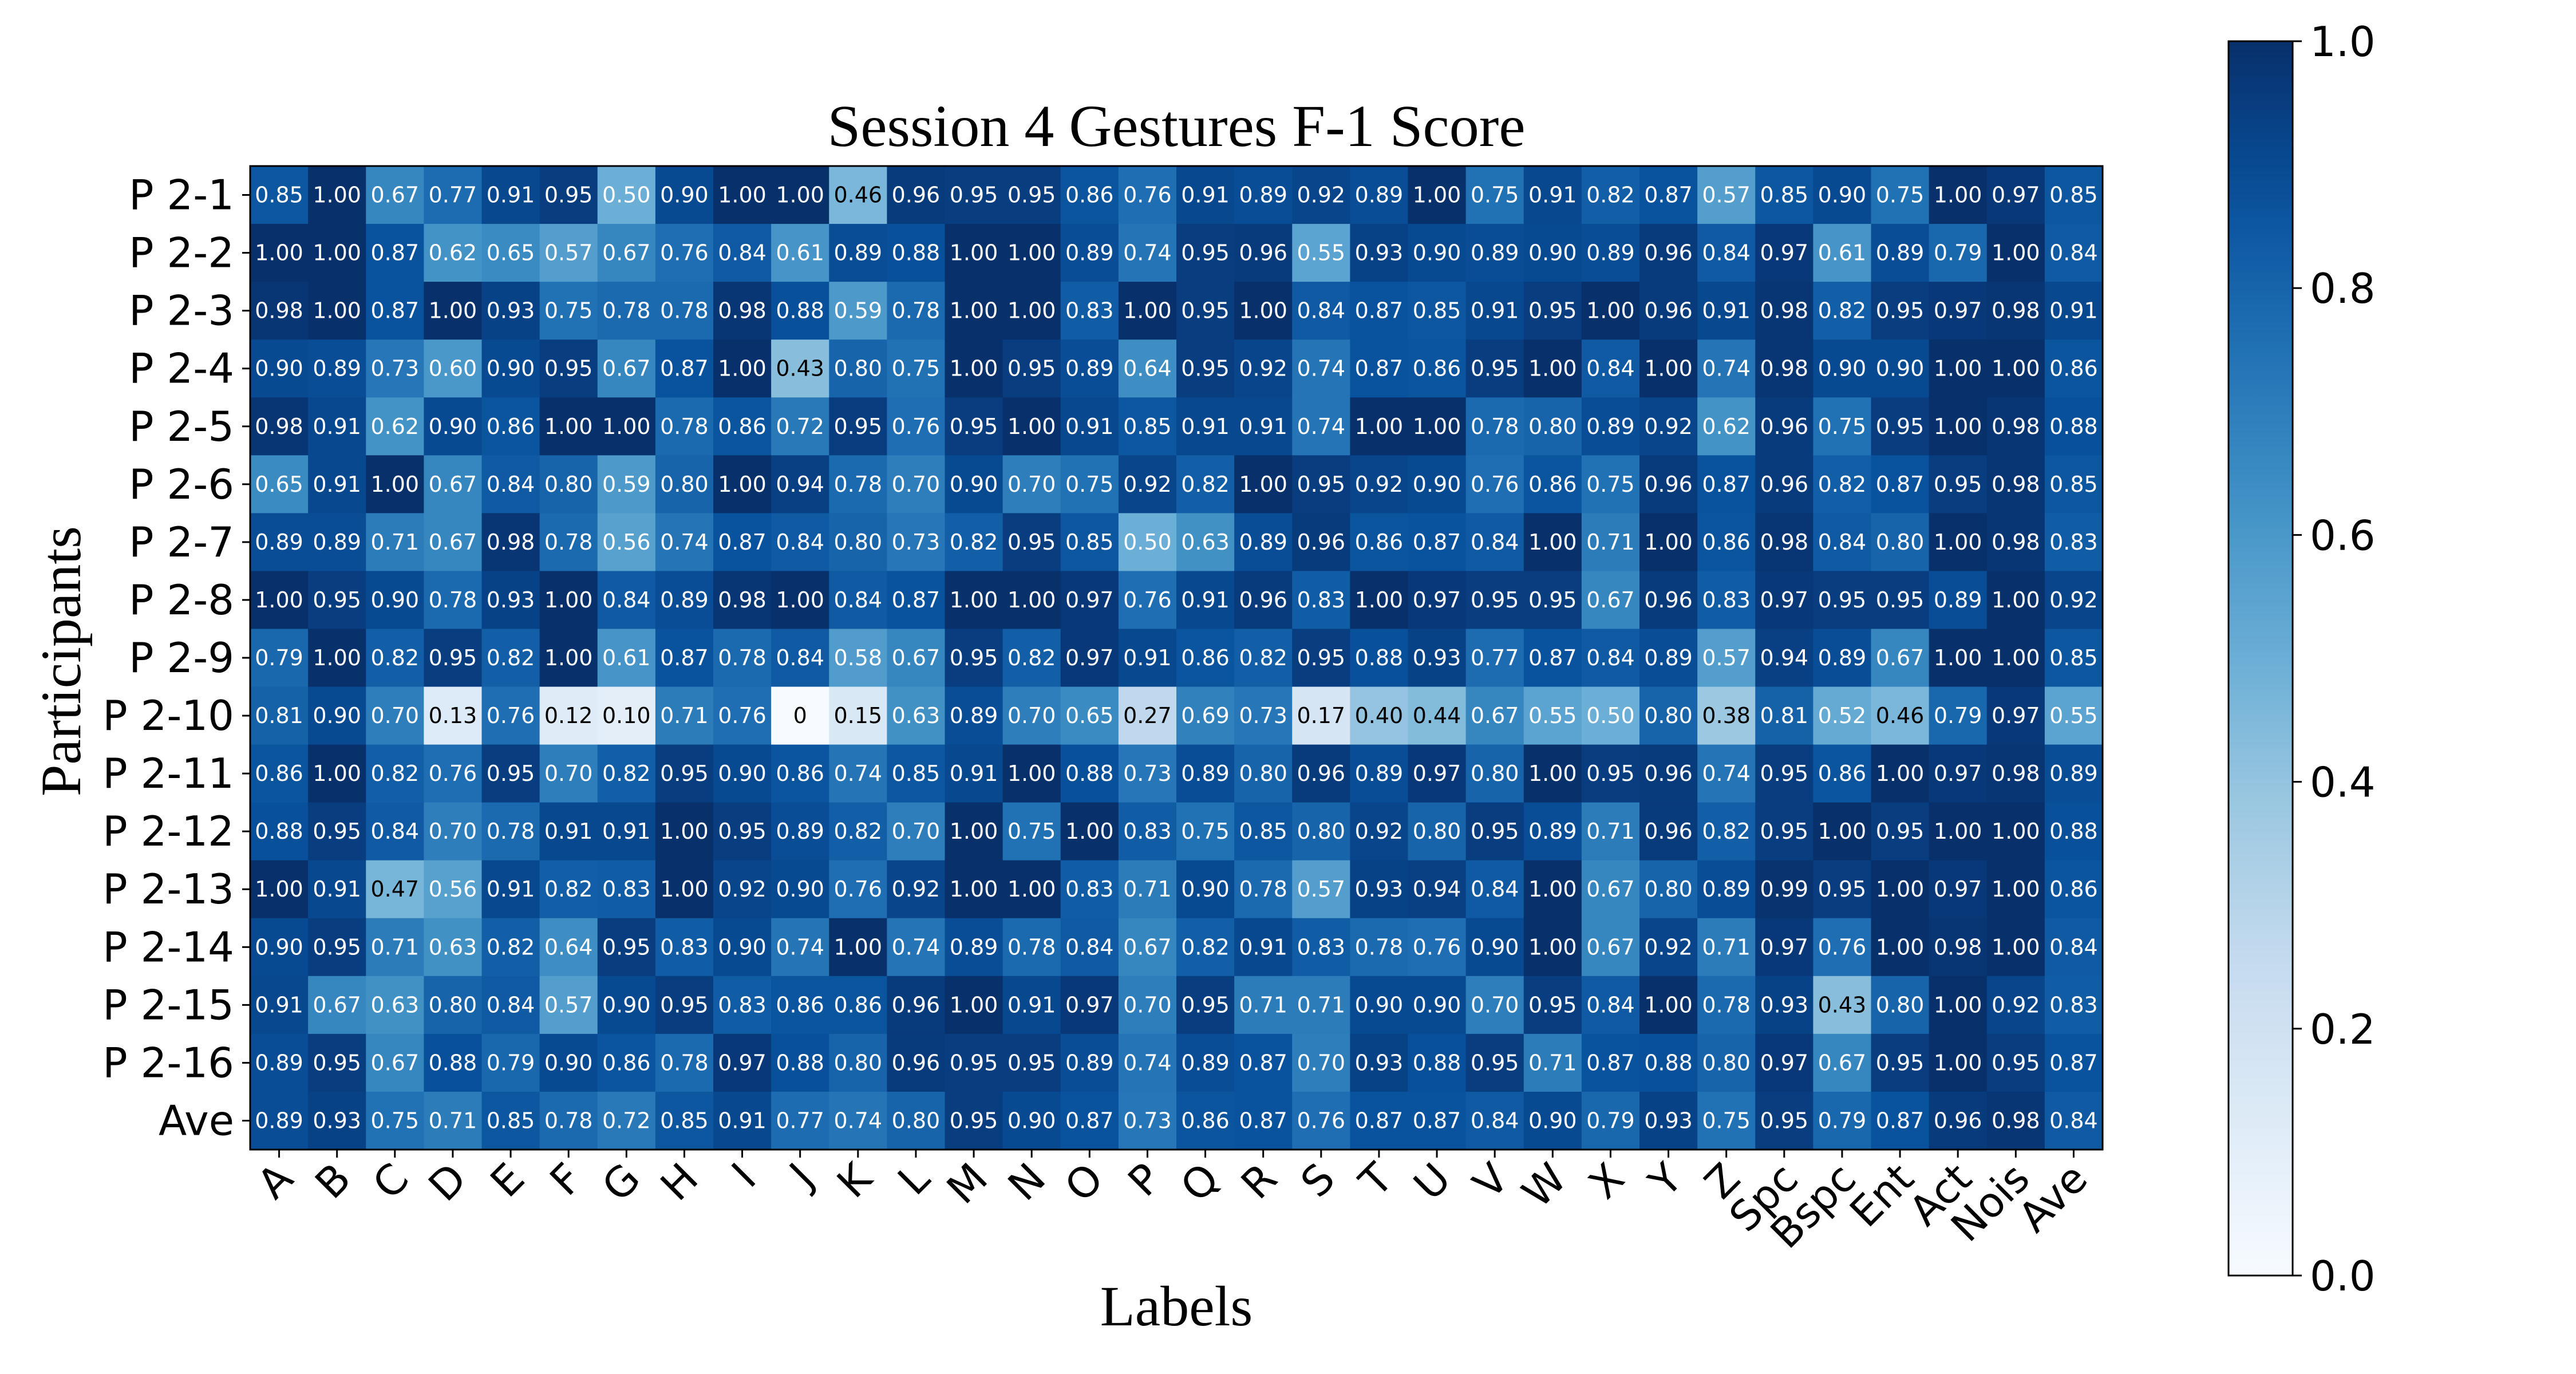 The width and height of the screenshot is (2576, 1374). What do you see at coordinates (626, 716) in the screenshot?
I see `cell-value-label: 0.10` at bounding box center [626, 716].